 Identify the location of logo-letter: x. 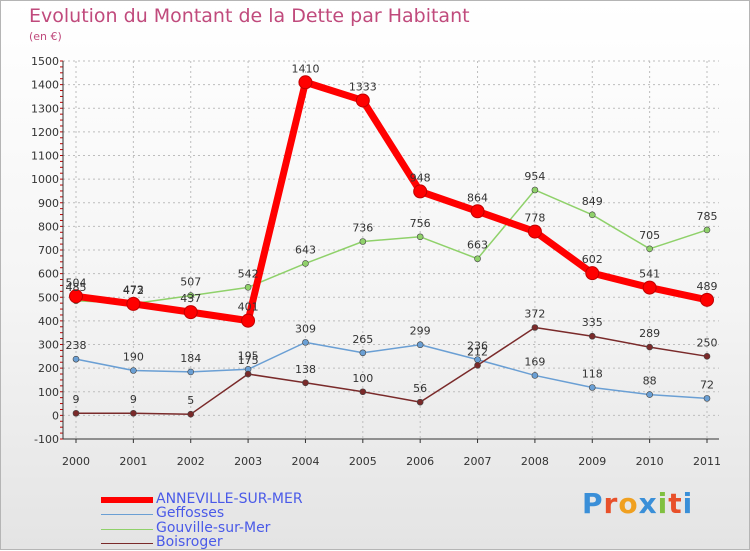
(648, 503).